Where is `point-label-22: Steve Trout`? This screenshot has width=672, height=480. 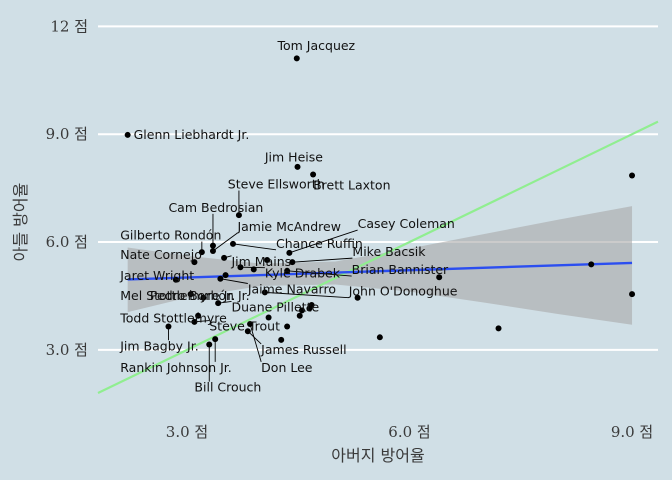 point-label-22: Steve Trout is located at coordinates (244, 326).